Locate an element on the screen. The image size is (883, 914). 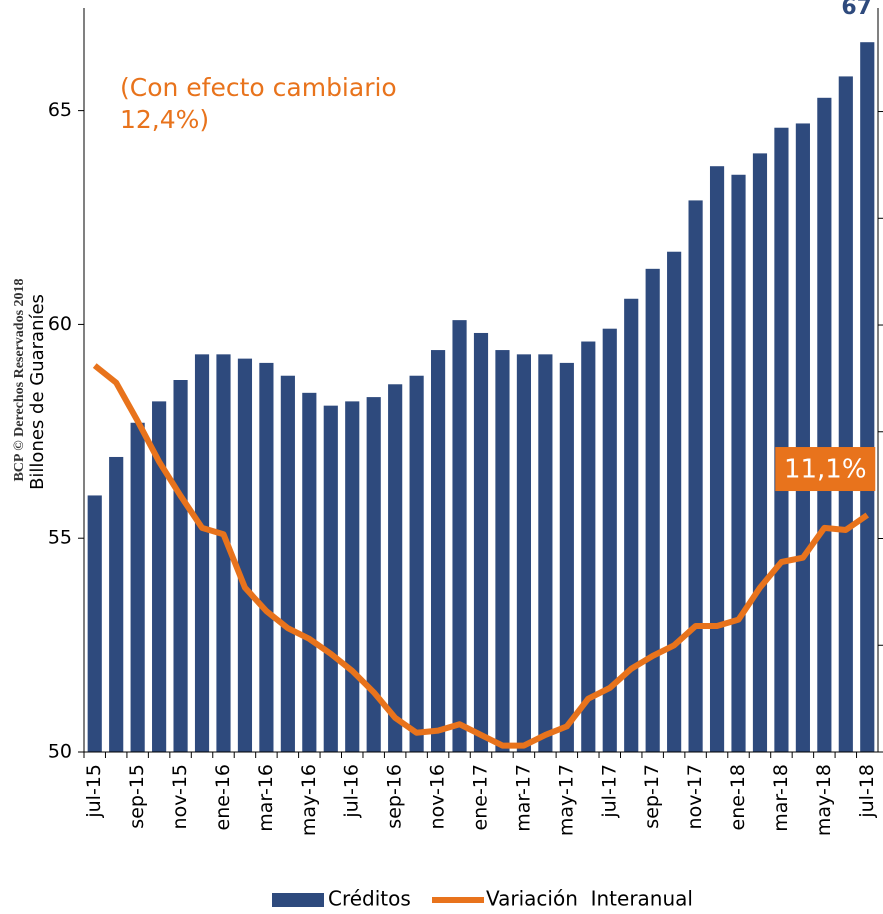
x-tick-label: sep-16 is located at coordinates (395, 796).